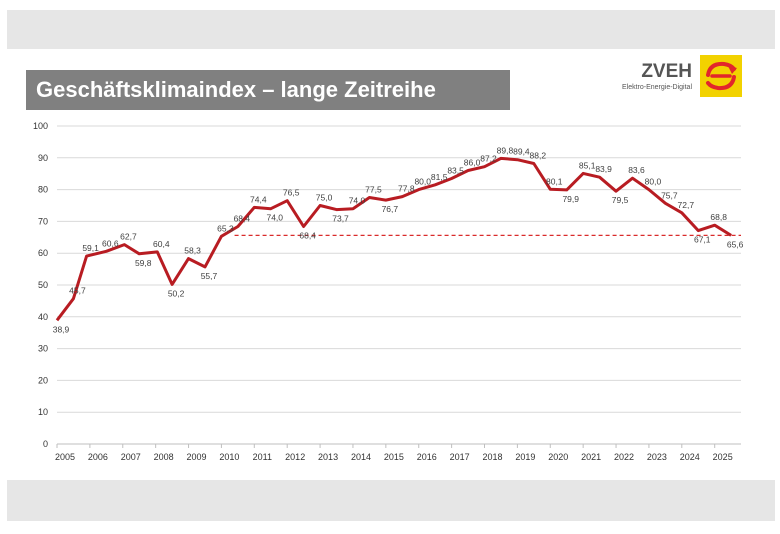  I want to click on data-label: 67,1, so click(702, 240).